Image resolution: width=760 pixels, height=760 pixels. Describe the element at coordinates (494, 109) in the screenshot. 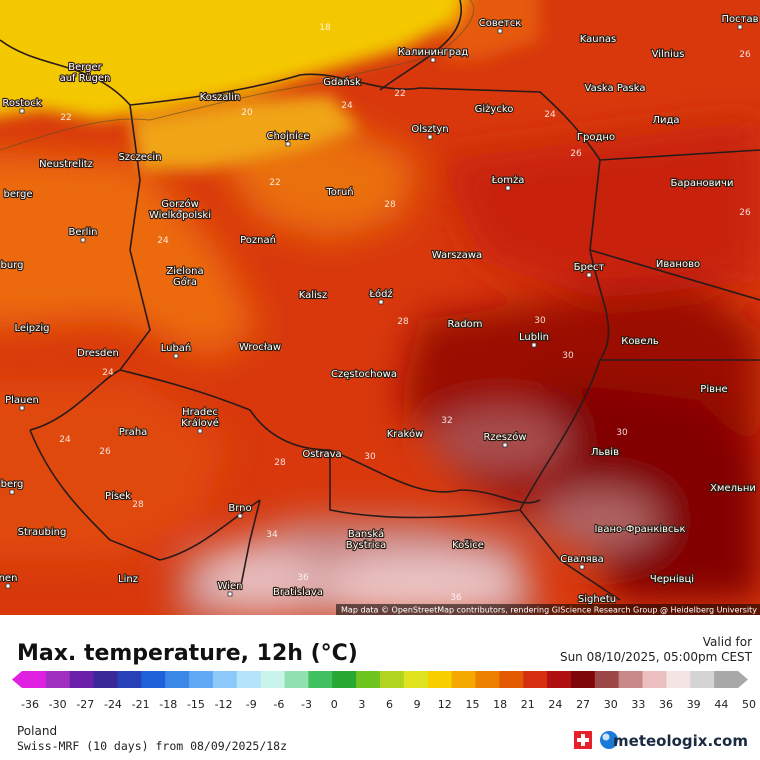

I see `city-label: Giżycko` at that location.